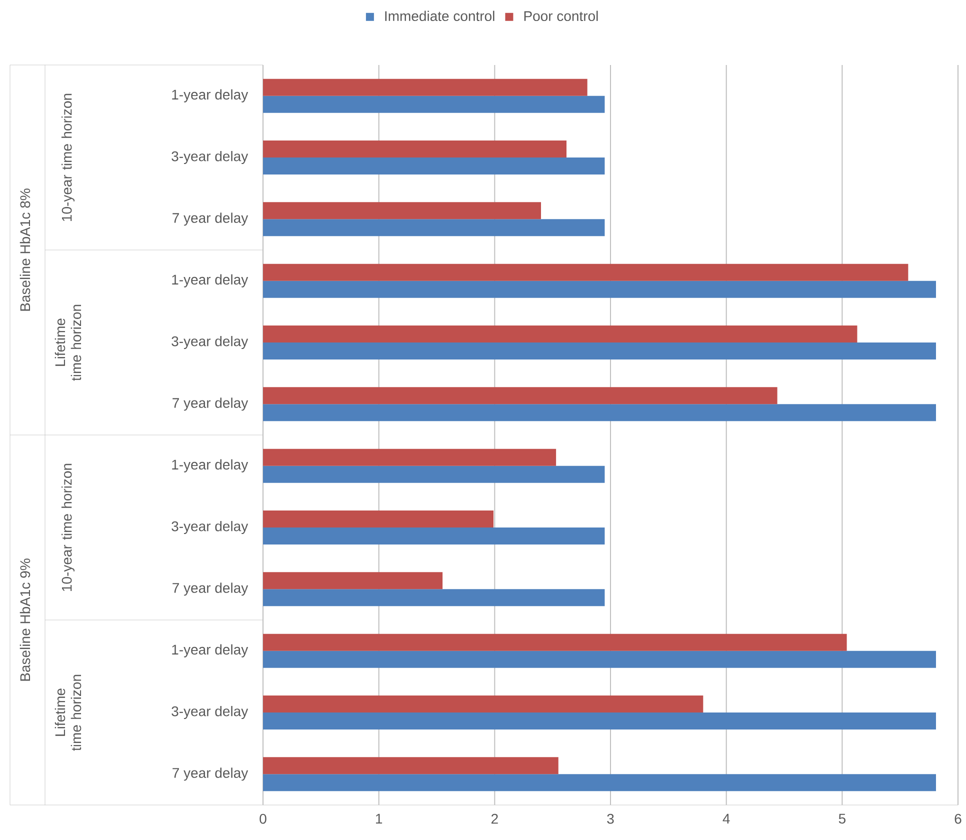 The image size is (966, 840). Describe the element at coordinates (263, 819) in the screenshot. I see `x-tick-label: 0` at that location.